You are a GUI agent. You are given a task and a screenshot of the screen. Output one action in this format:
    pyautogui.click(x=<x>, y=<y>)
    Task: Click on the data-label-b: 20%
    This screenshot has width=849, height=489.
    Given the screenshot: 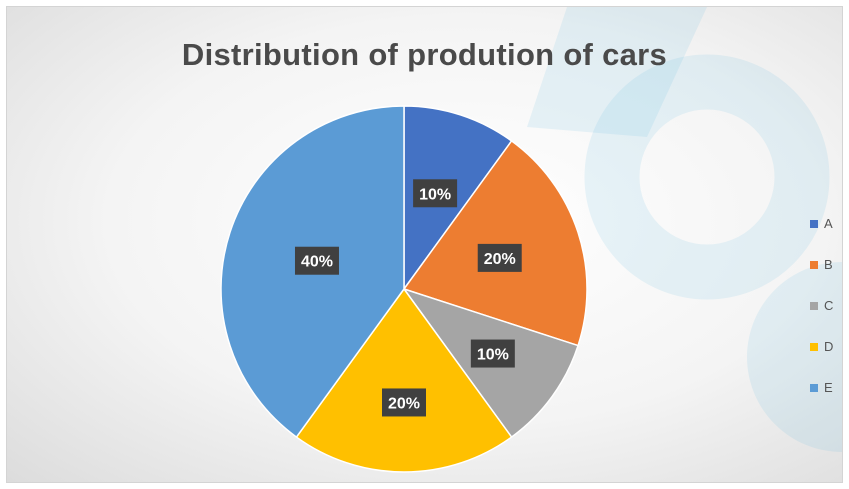 What is the action you would take?
    pyautogui.click(x=499, y=257)
    